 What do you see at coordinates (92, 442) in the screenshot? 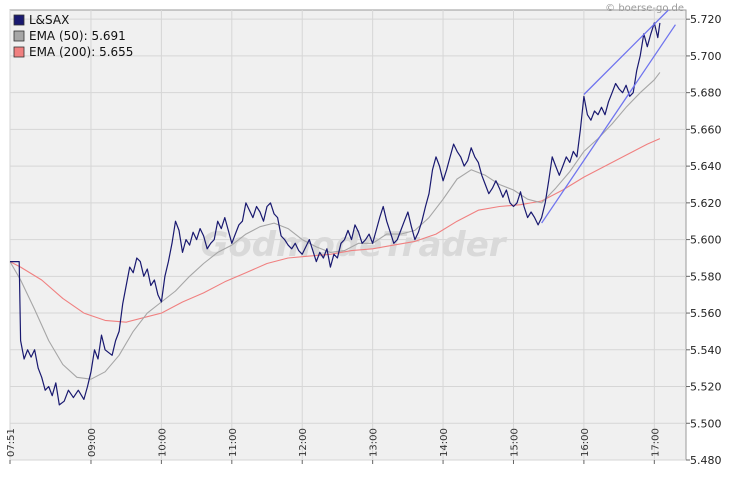
I see `x-tick-label: 09:00` at bounding box center [92, 442].